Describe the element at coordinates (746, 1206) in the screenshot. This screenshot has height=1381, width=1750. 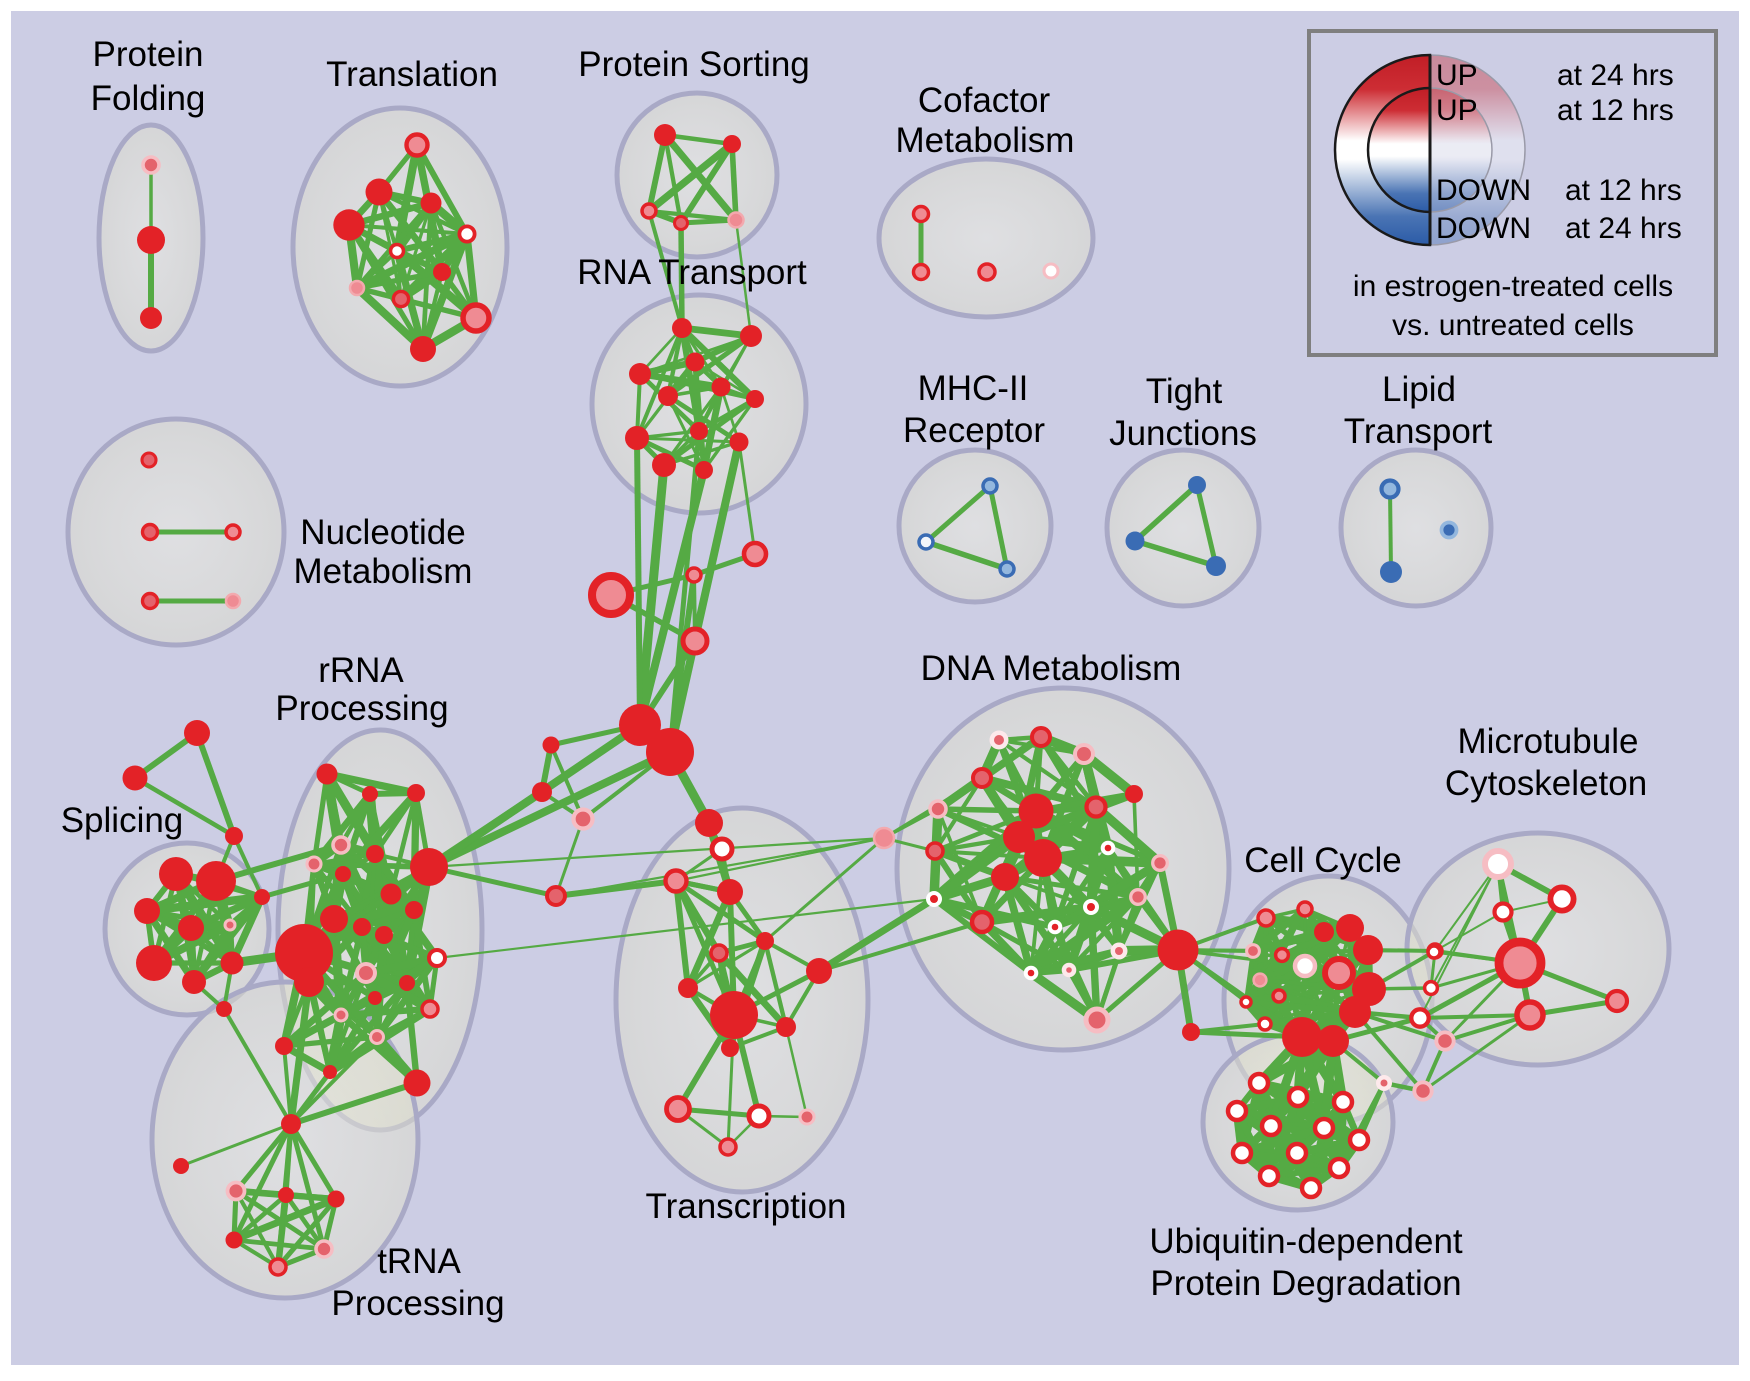
I see `svg-text: Transcription` at that location.